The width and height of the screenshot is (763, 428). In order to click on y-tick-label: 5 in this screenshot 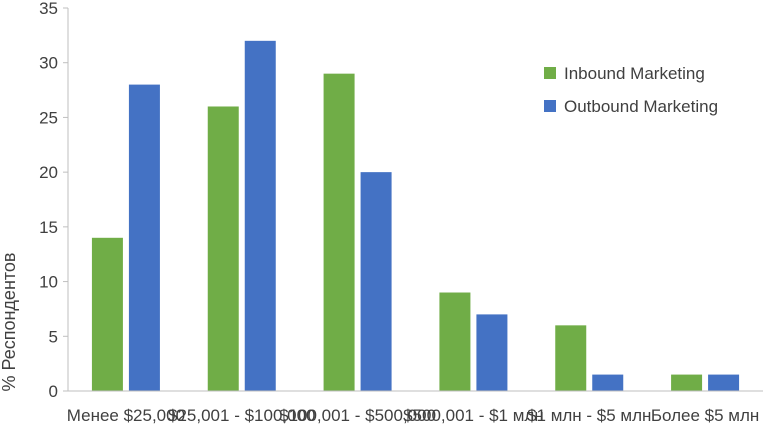, I will do `click(53, 336)`.